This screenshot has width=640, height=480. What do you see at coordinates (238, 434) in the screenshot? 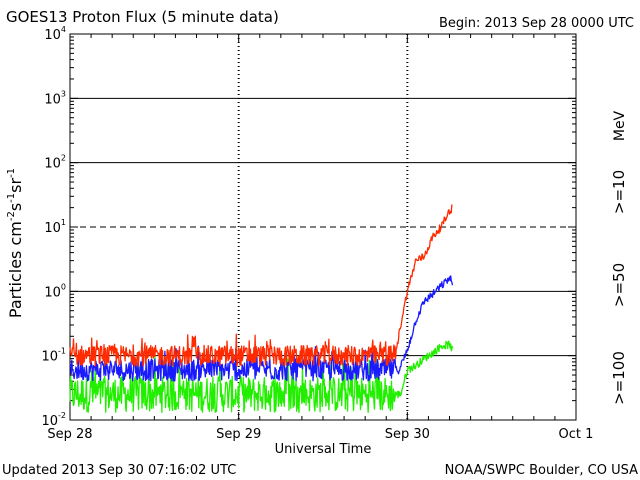
I see `x-tick-label-sep29: Sep 29` at bounding box center [238, 434].